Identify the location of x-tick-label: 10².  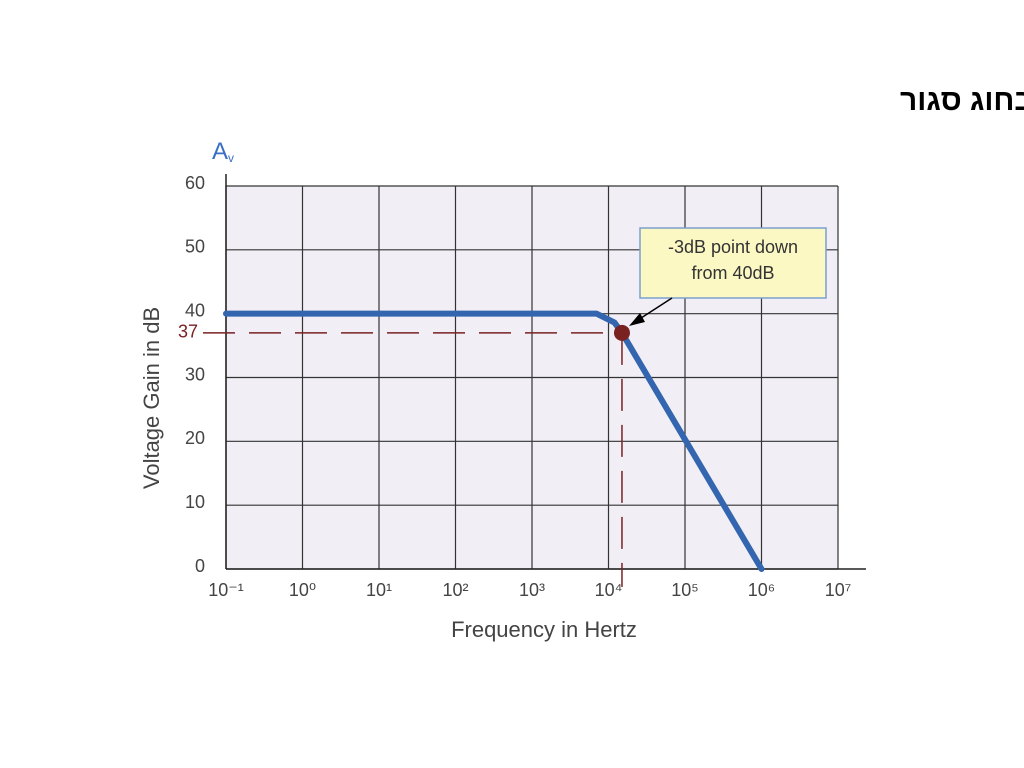
(455, 590).